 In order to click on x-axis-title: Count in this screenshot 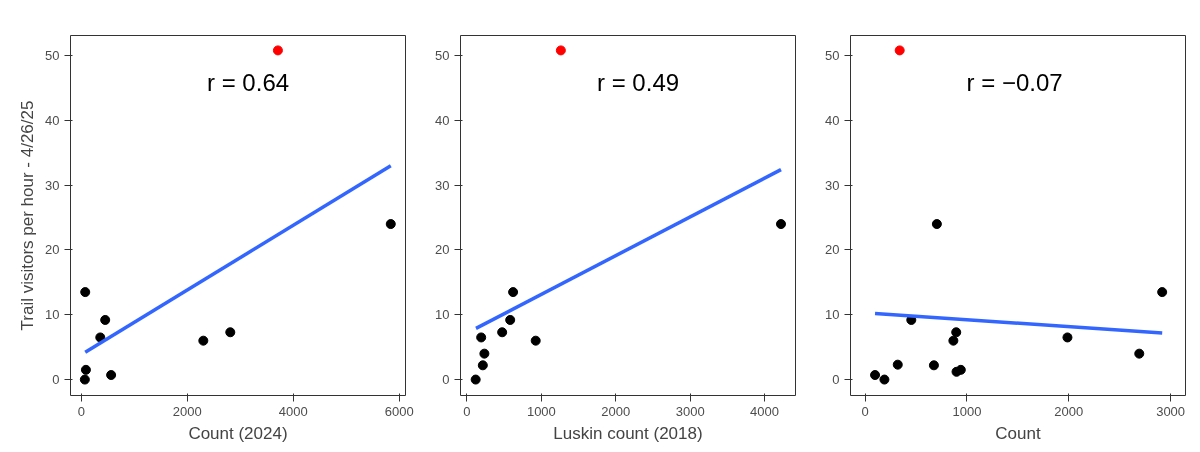, I will do `click(1018, 433)`.